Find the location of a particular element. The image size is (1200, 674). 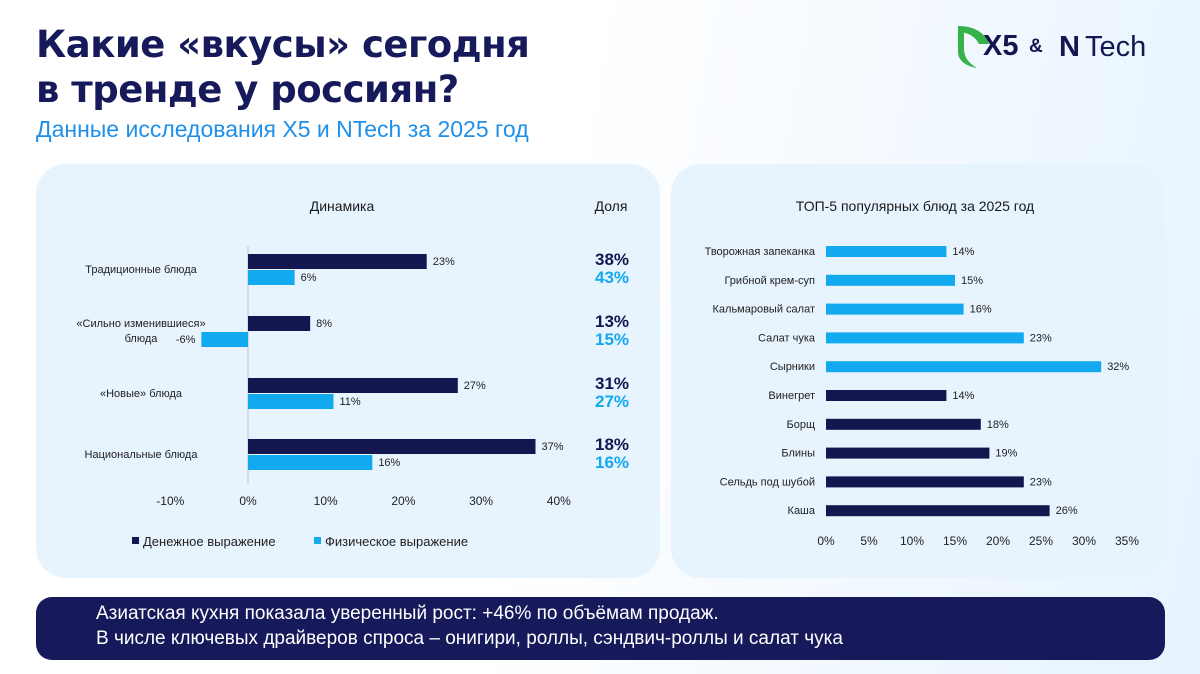

logo-tech-text: Tech is located at coordinates (1116, 47).